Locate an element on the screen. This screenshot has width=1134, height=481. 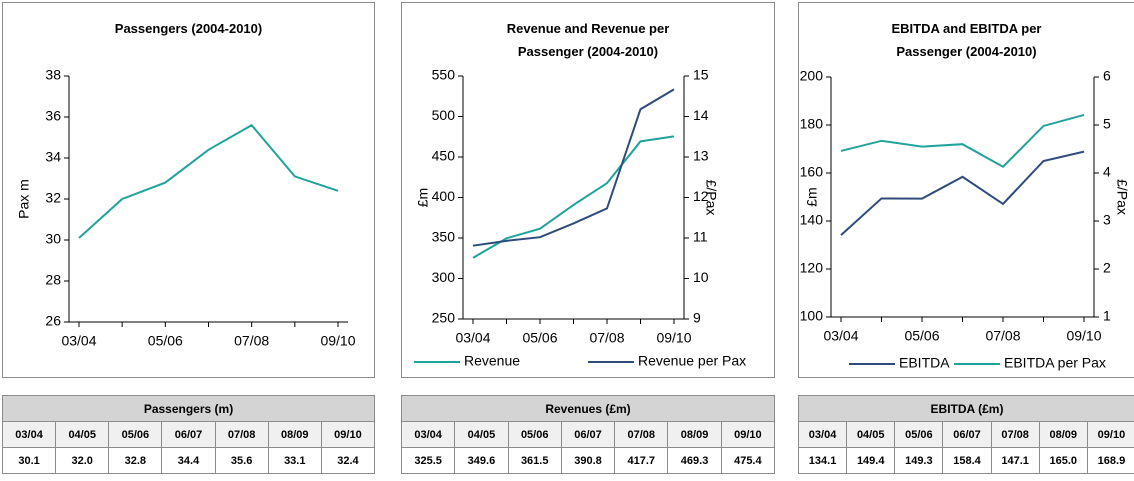
value-cell: 32.0 is located at coordinates (82, 460).